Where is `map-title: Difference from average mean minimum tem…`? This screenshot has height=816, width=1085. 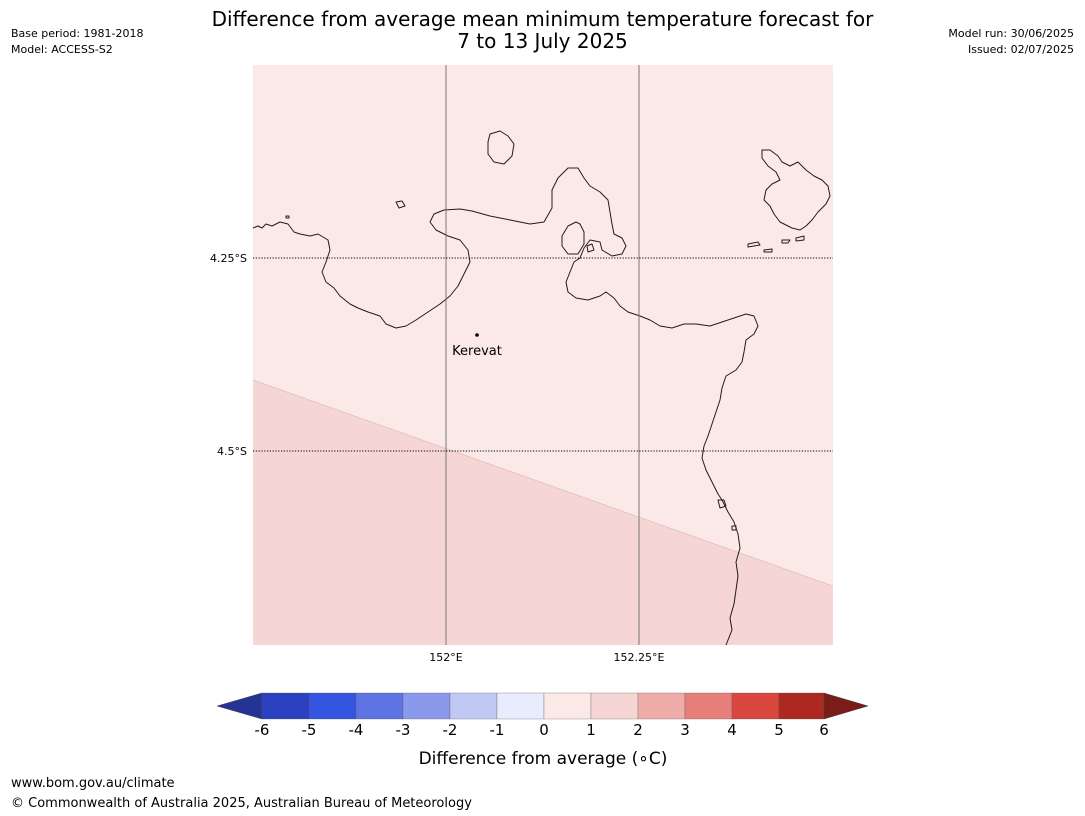 map-title: Difference from average mean minimum tem… is located at coordinates (542, 30).